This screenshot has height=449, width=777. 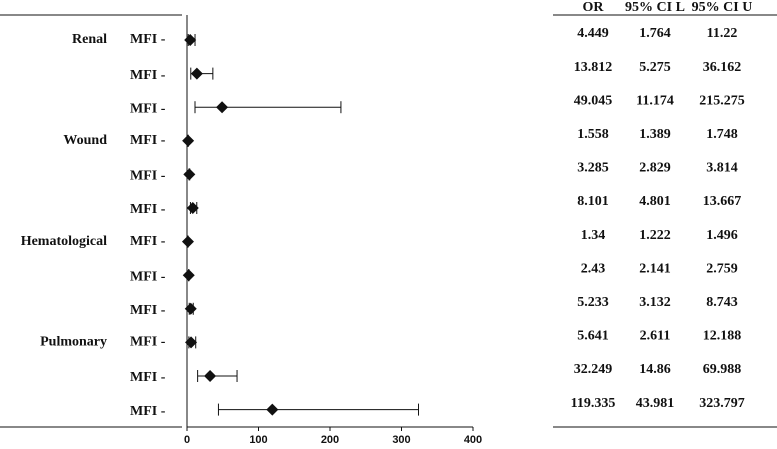 I want to click on table-value: 5.641, so click(x=593, y=336).